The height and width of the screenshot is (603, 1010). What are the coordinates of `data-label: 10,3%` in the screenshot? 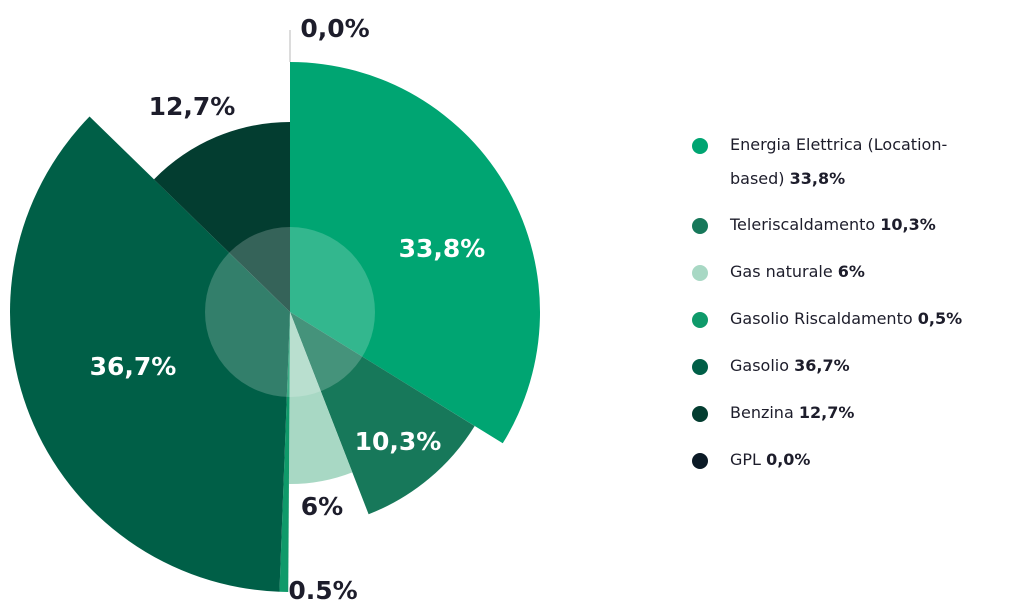 It's located at (398, 441).